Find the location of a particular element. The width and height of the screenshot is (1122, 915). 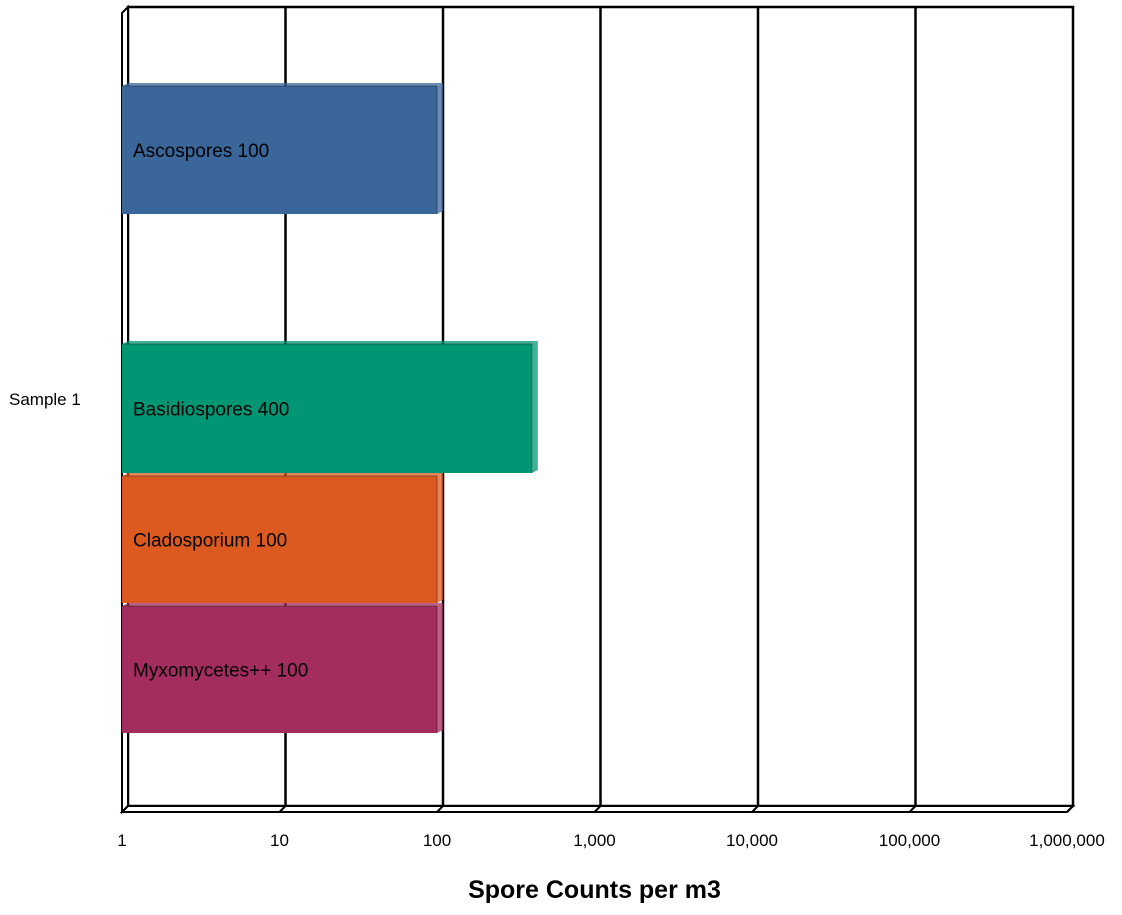

bar-data-label: Ascospores 100 is located at coordinates (201, 151).